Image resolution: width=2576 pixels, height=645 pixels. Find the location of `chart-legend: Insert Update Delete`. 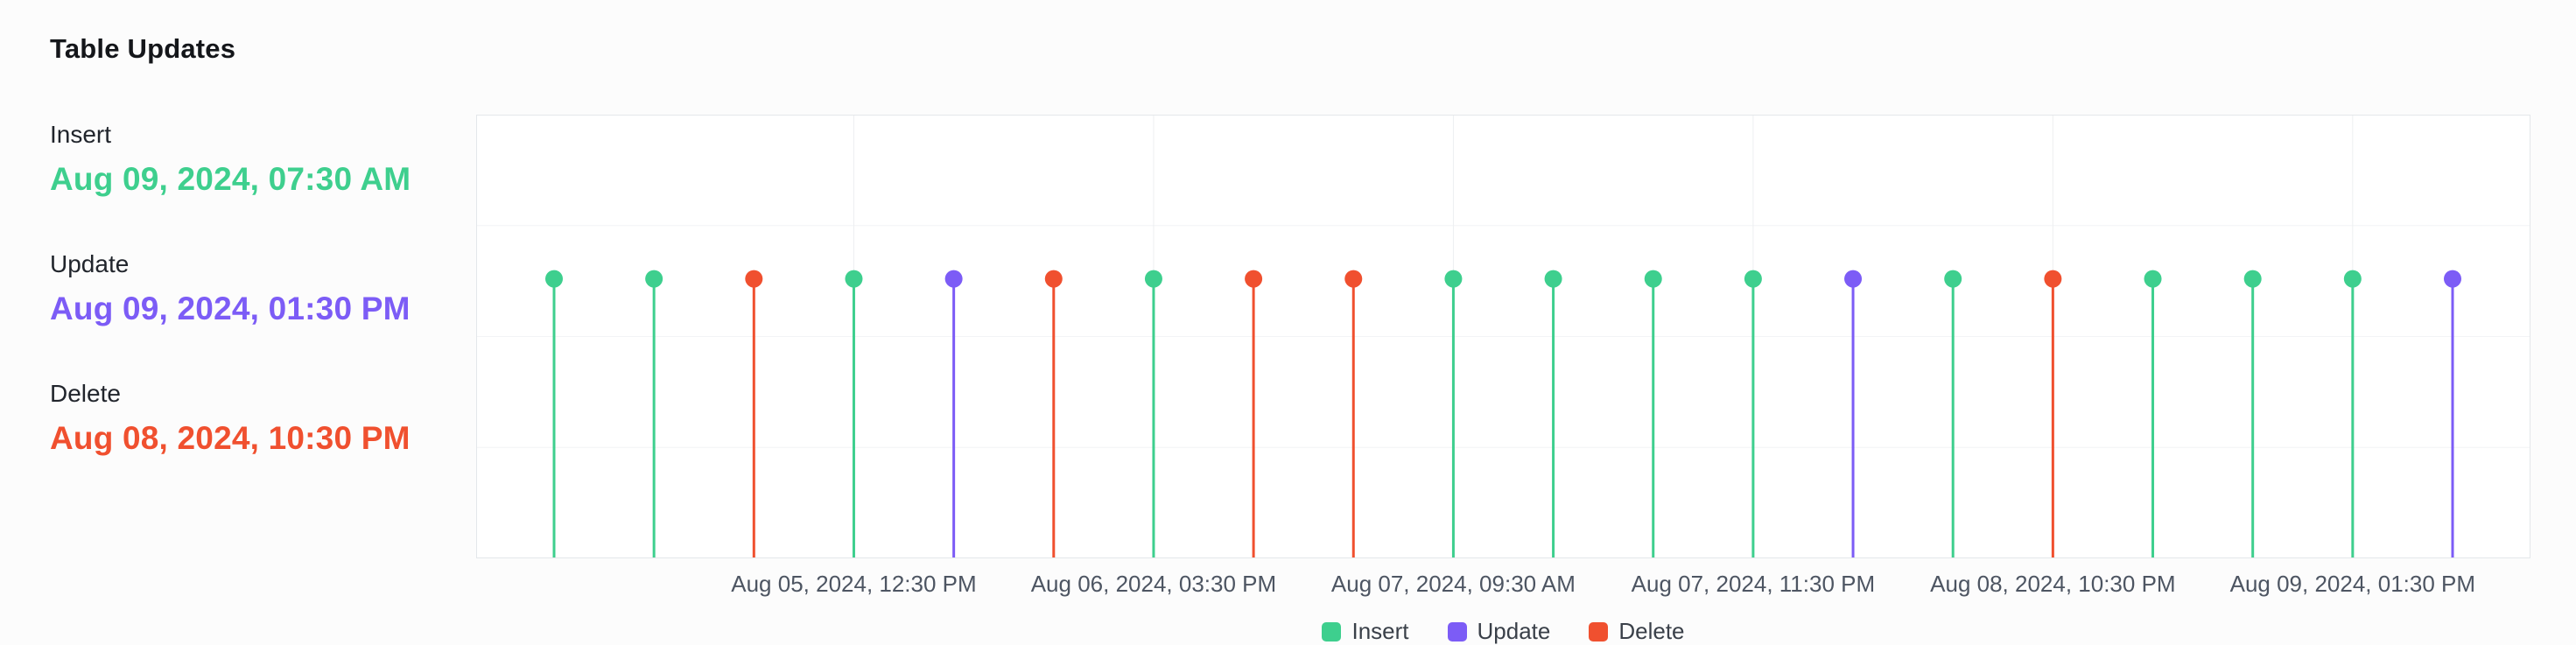

chart-legend: Insert Update Delete is located at coordinates (1503, 631).